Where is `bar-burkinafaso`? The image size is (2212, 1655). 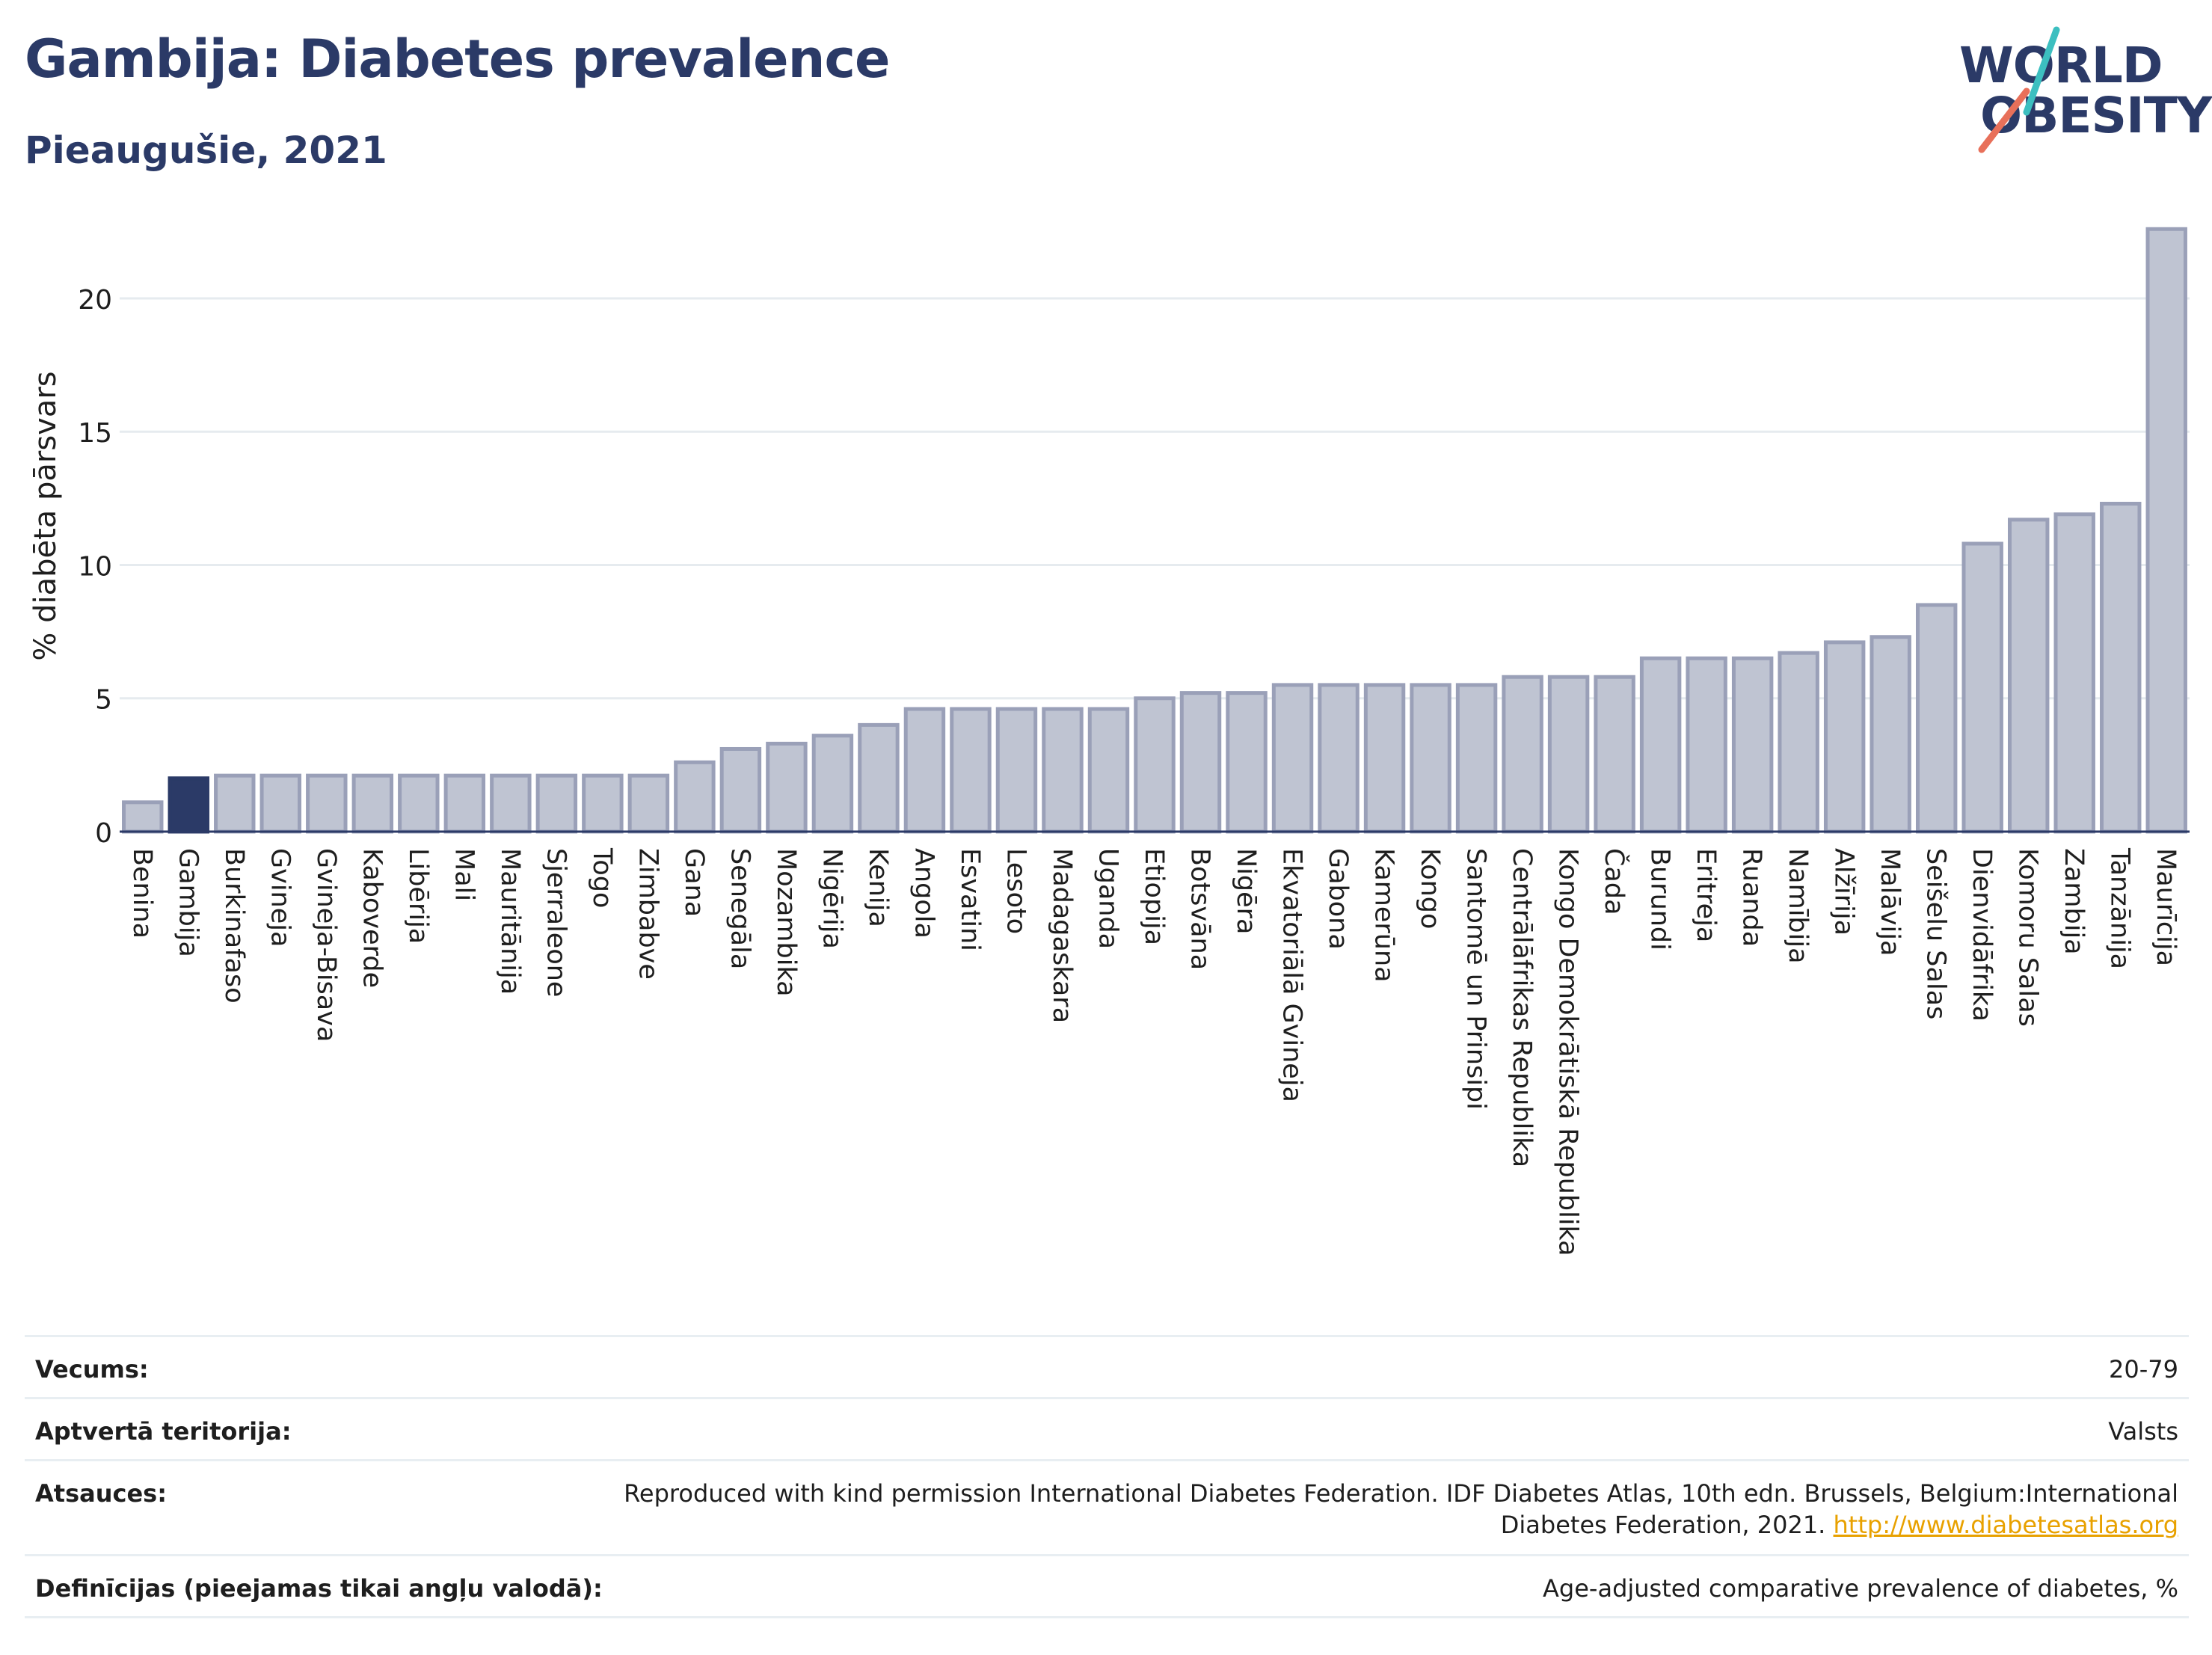 bar-burkinafaso is located at coordinates (235, 803).